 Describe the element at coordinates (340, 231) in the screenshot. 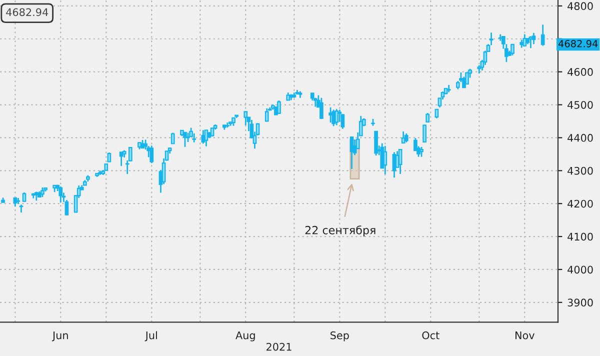

I see `annotation: 22 сентября` at that location.